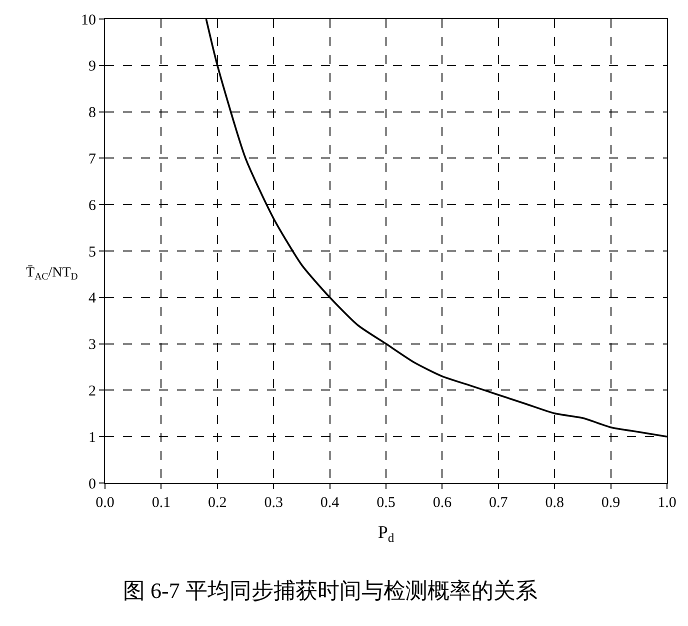 Image resolution: width=688 pixels, height=626 pixels. Describe the element at coordinates (442, 503) in the screenshot. I see `x-tick-label: 0.6` at that location.